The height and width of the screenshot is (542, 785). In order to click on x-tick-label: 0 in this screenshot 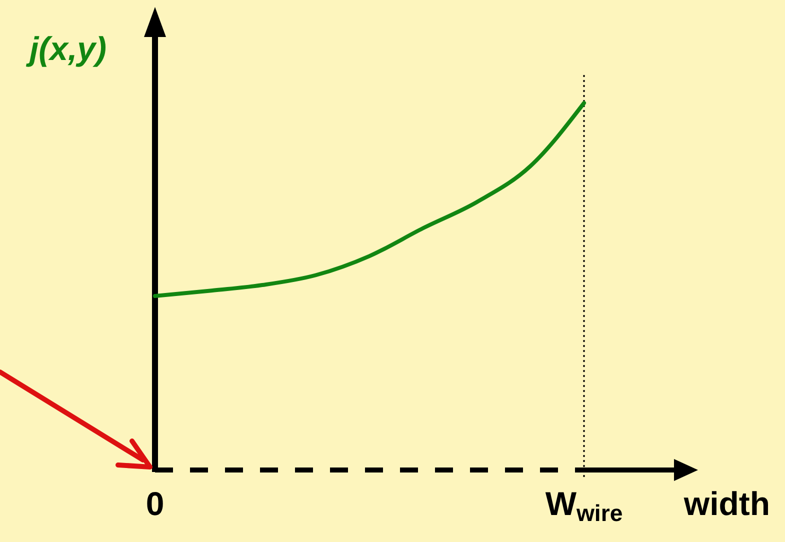, I will do `click(155, 503)`.